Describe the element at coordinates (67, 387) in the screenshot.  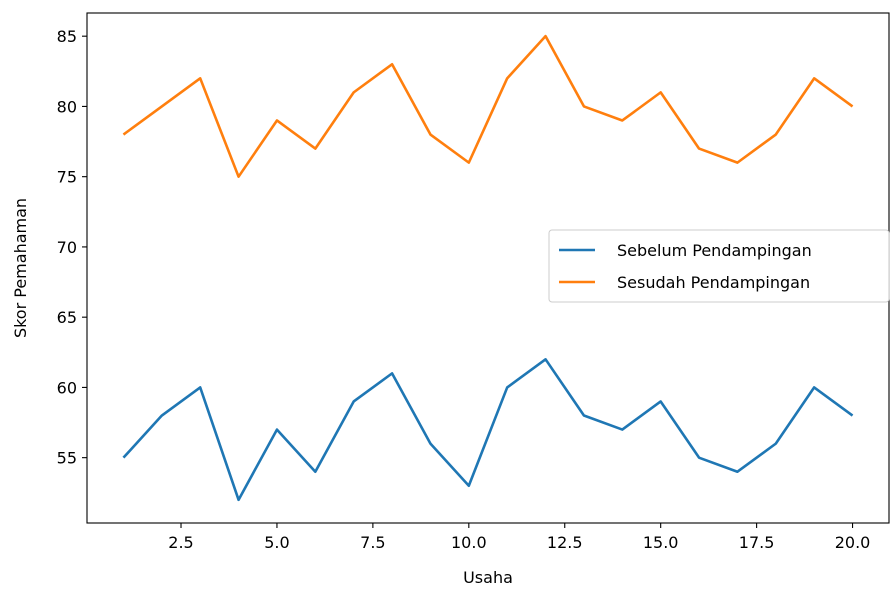
I see `y-tick-label: 60` at that location.